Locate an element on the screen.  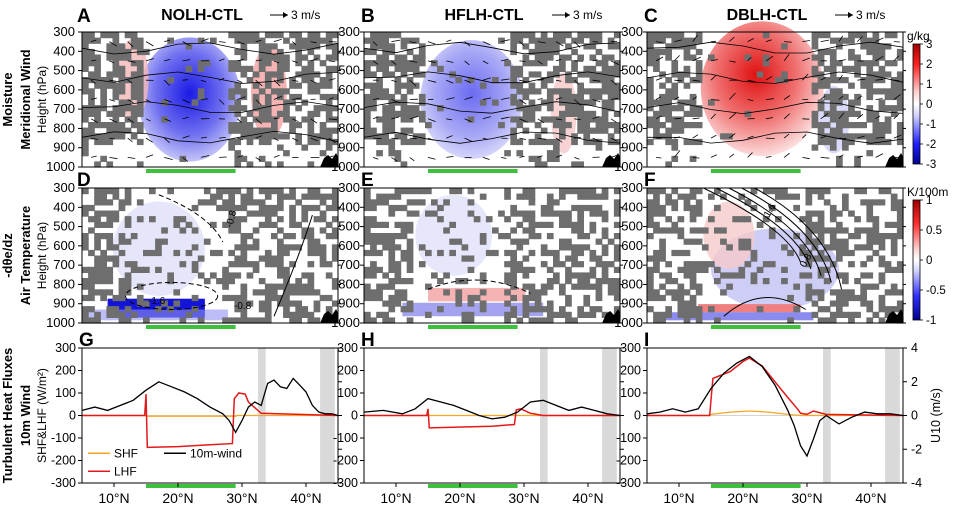
panel-letter-I: I is located at coordinates (646, 340).